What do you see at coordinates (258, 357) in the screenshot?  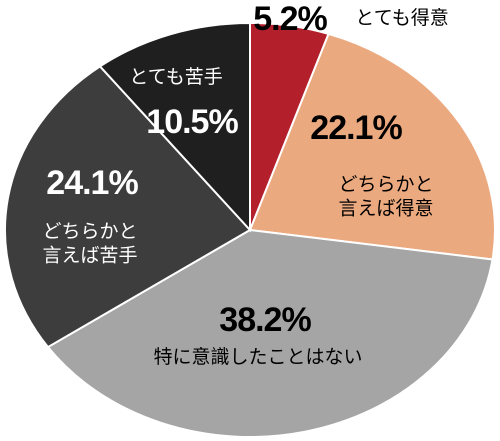 I see `slice-label: 特に意識したことはない` at bounding box center [258, 357].